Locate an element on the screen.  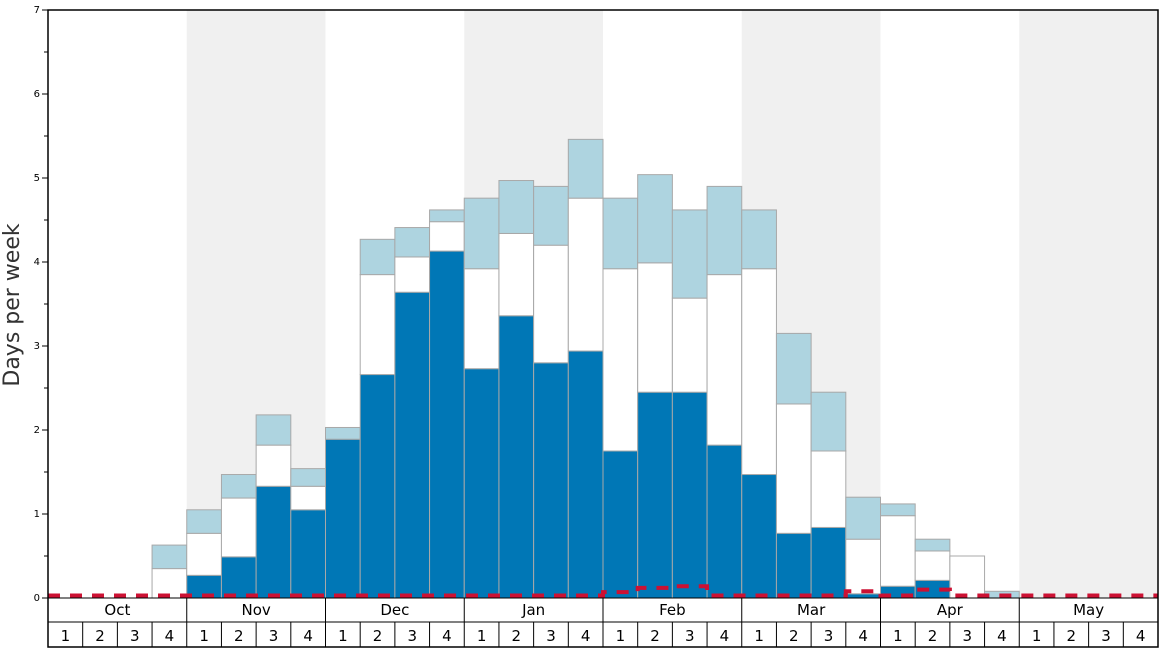
y-tick-label: 7 is located at coordinates (37, 10).